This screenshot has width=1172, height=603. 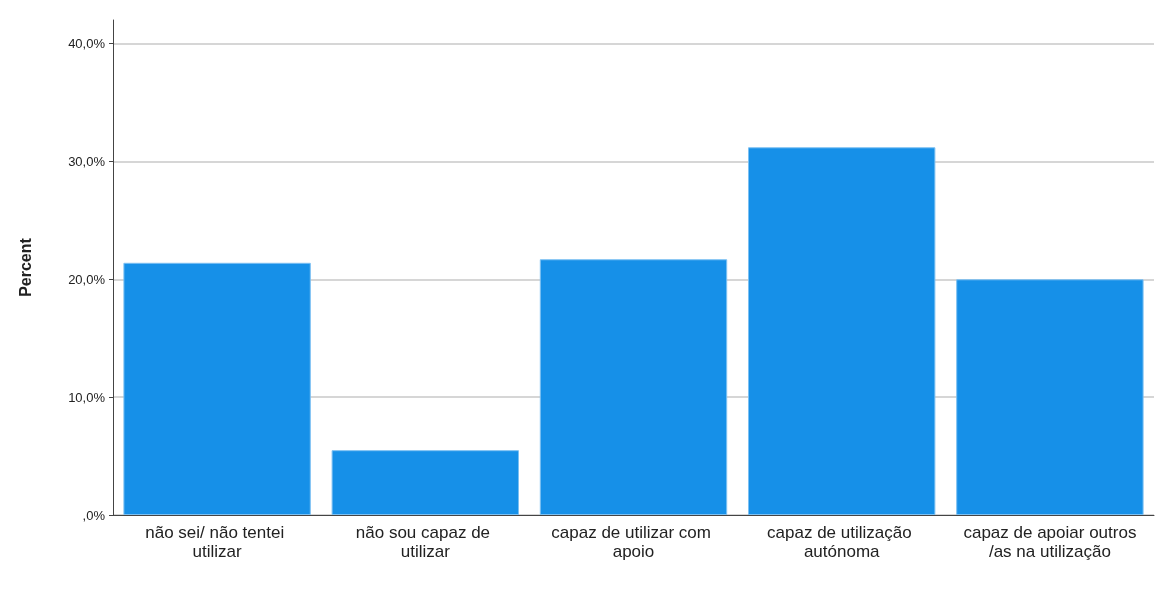 I want to click on y-tick-label: 30,0%, so click(x=87, y=161).